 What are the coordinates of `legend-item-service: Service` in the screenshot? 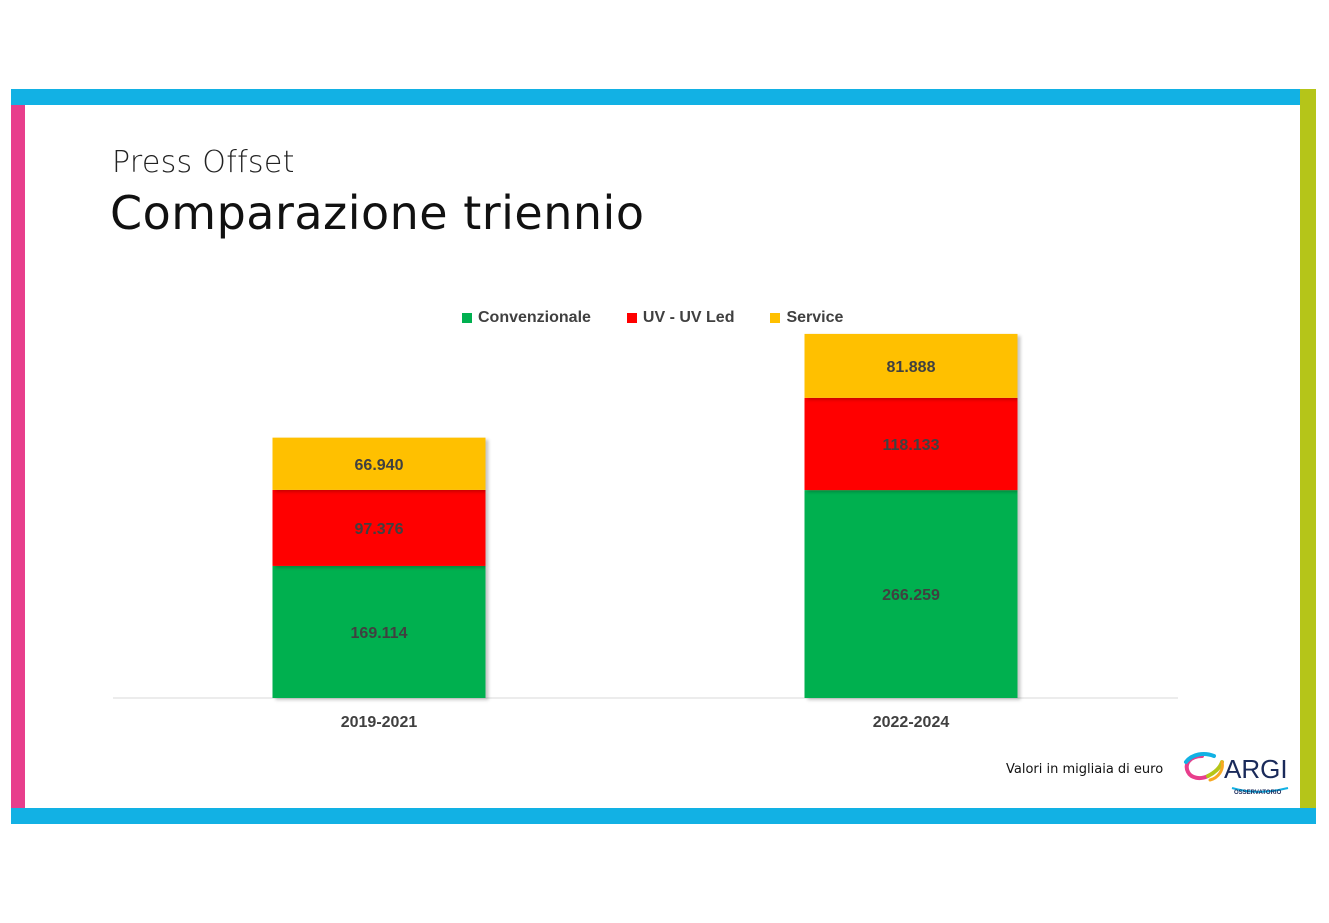 It's located at (806, 318).